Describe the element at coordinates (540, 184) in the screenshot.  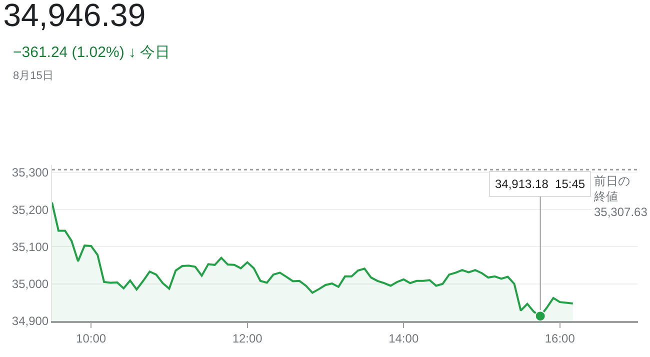
I see `annotation: 34,913.18 15:45` at that location.